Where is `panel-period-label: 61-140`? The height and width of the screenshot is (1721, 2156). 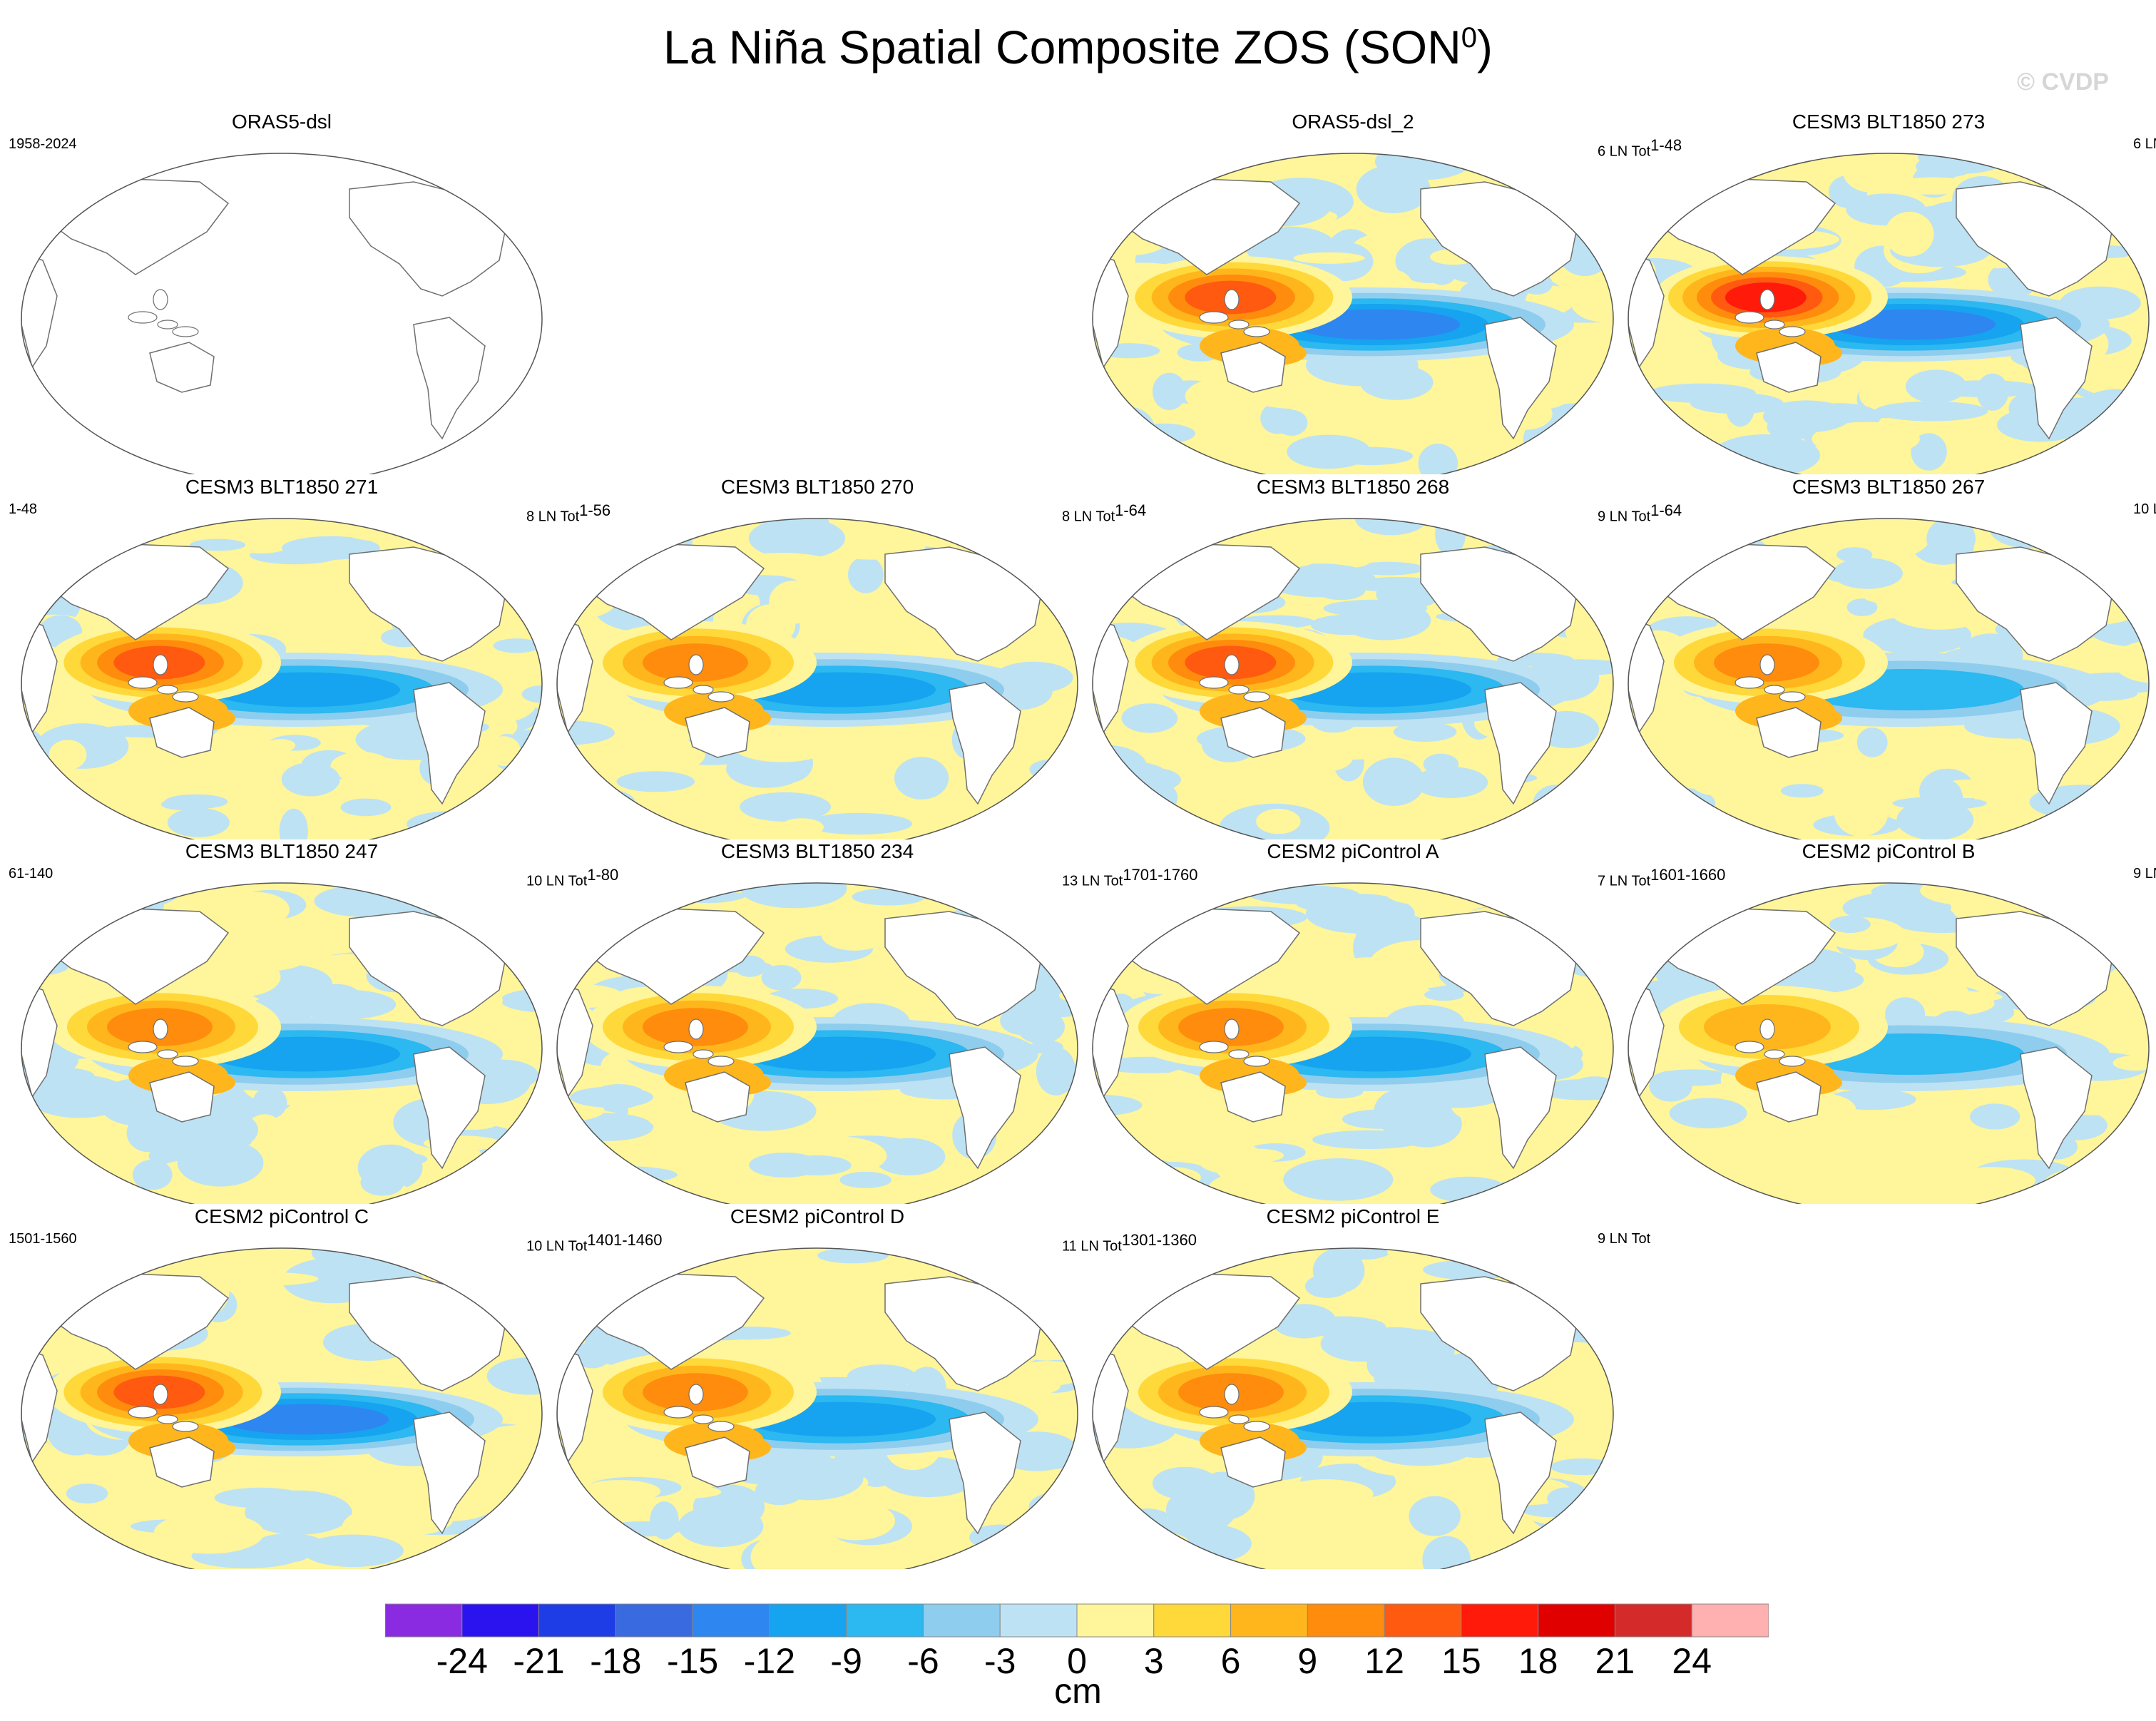 panel-period-label: 61-140 is located at coordinates (31, 874).